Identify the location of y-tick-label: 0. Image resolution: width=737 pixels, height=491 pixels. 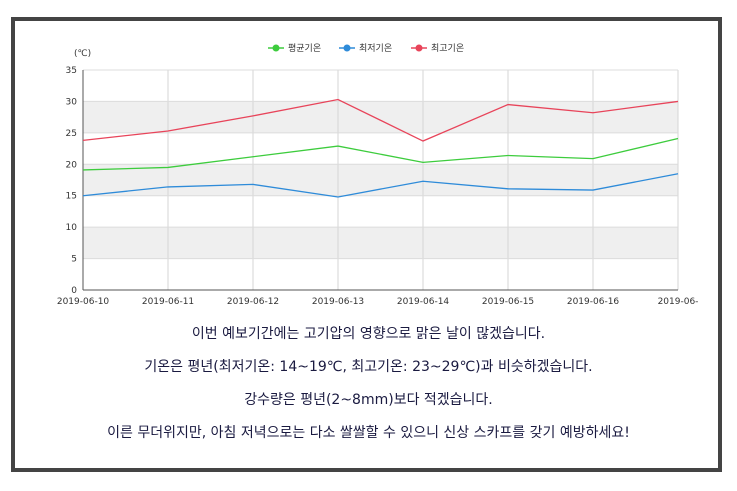
(74, 291).